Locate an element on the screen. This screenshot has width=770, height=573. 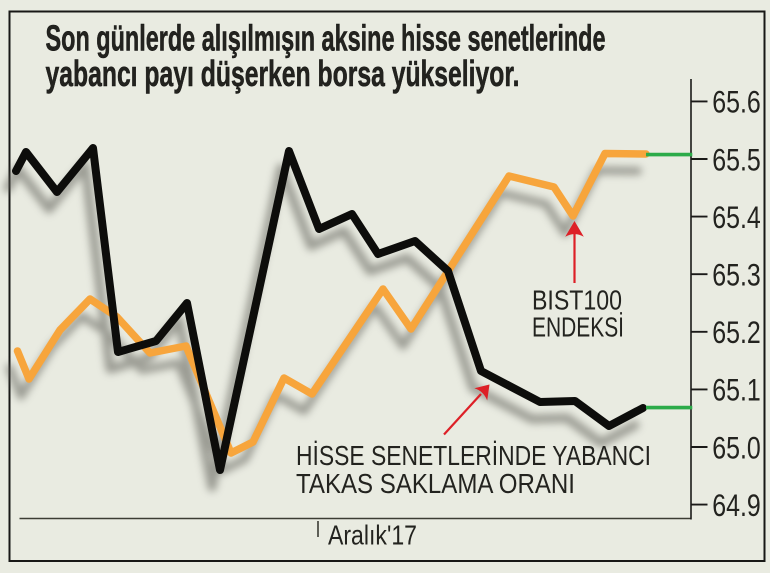
svg-text: ENDEKSİ is located at coordinates (578, 326).